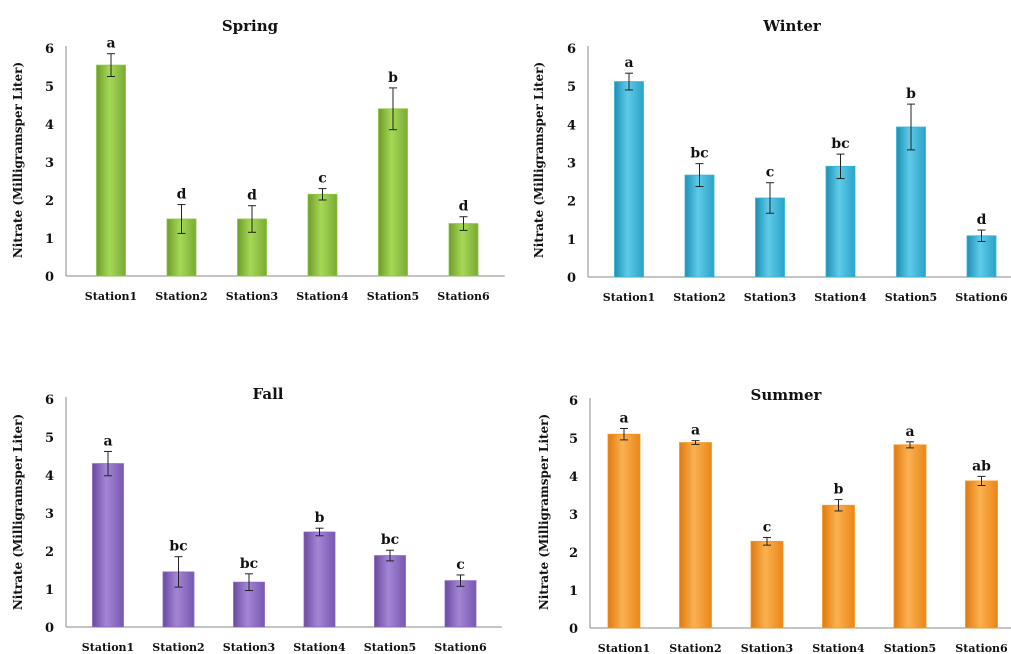 The height and width of the screenshot is (654, 1011). What do you see at coordinates (250, 26) in the screenshot?
I see `chart-title: Spring` at bounding box center [250, 26].